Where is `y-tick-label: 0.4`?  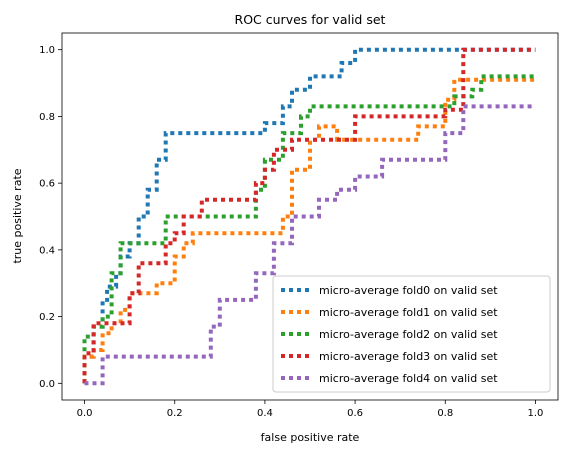
y-tick-label: 0.4 is located at coordinates (47, 250).